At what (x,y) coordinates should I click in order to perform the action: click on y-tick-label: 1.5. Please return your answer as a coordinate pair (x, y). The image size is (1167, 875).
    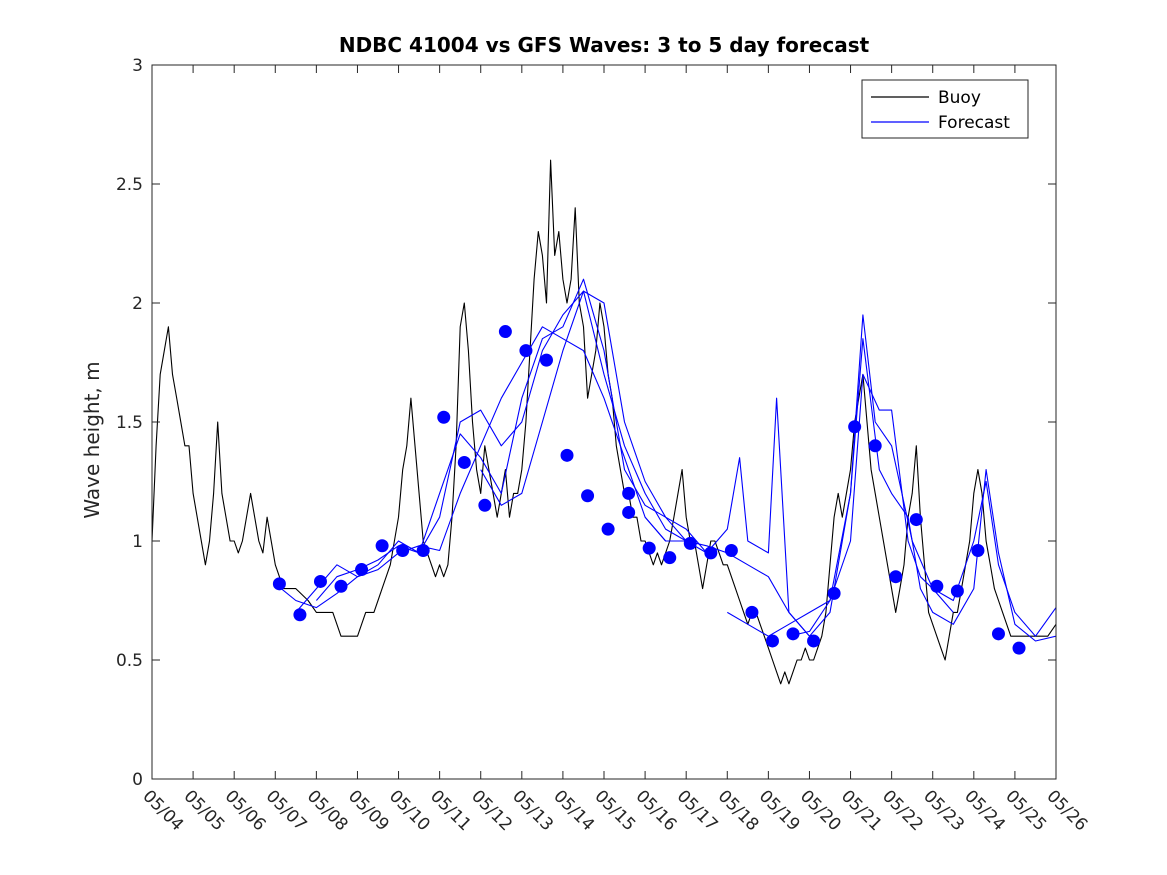
    Looking at the image, I should click on (129, 423).